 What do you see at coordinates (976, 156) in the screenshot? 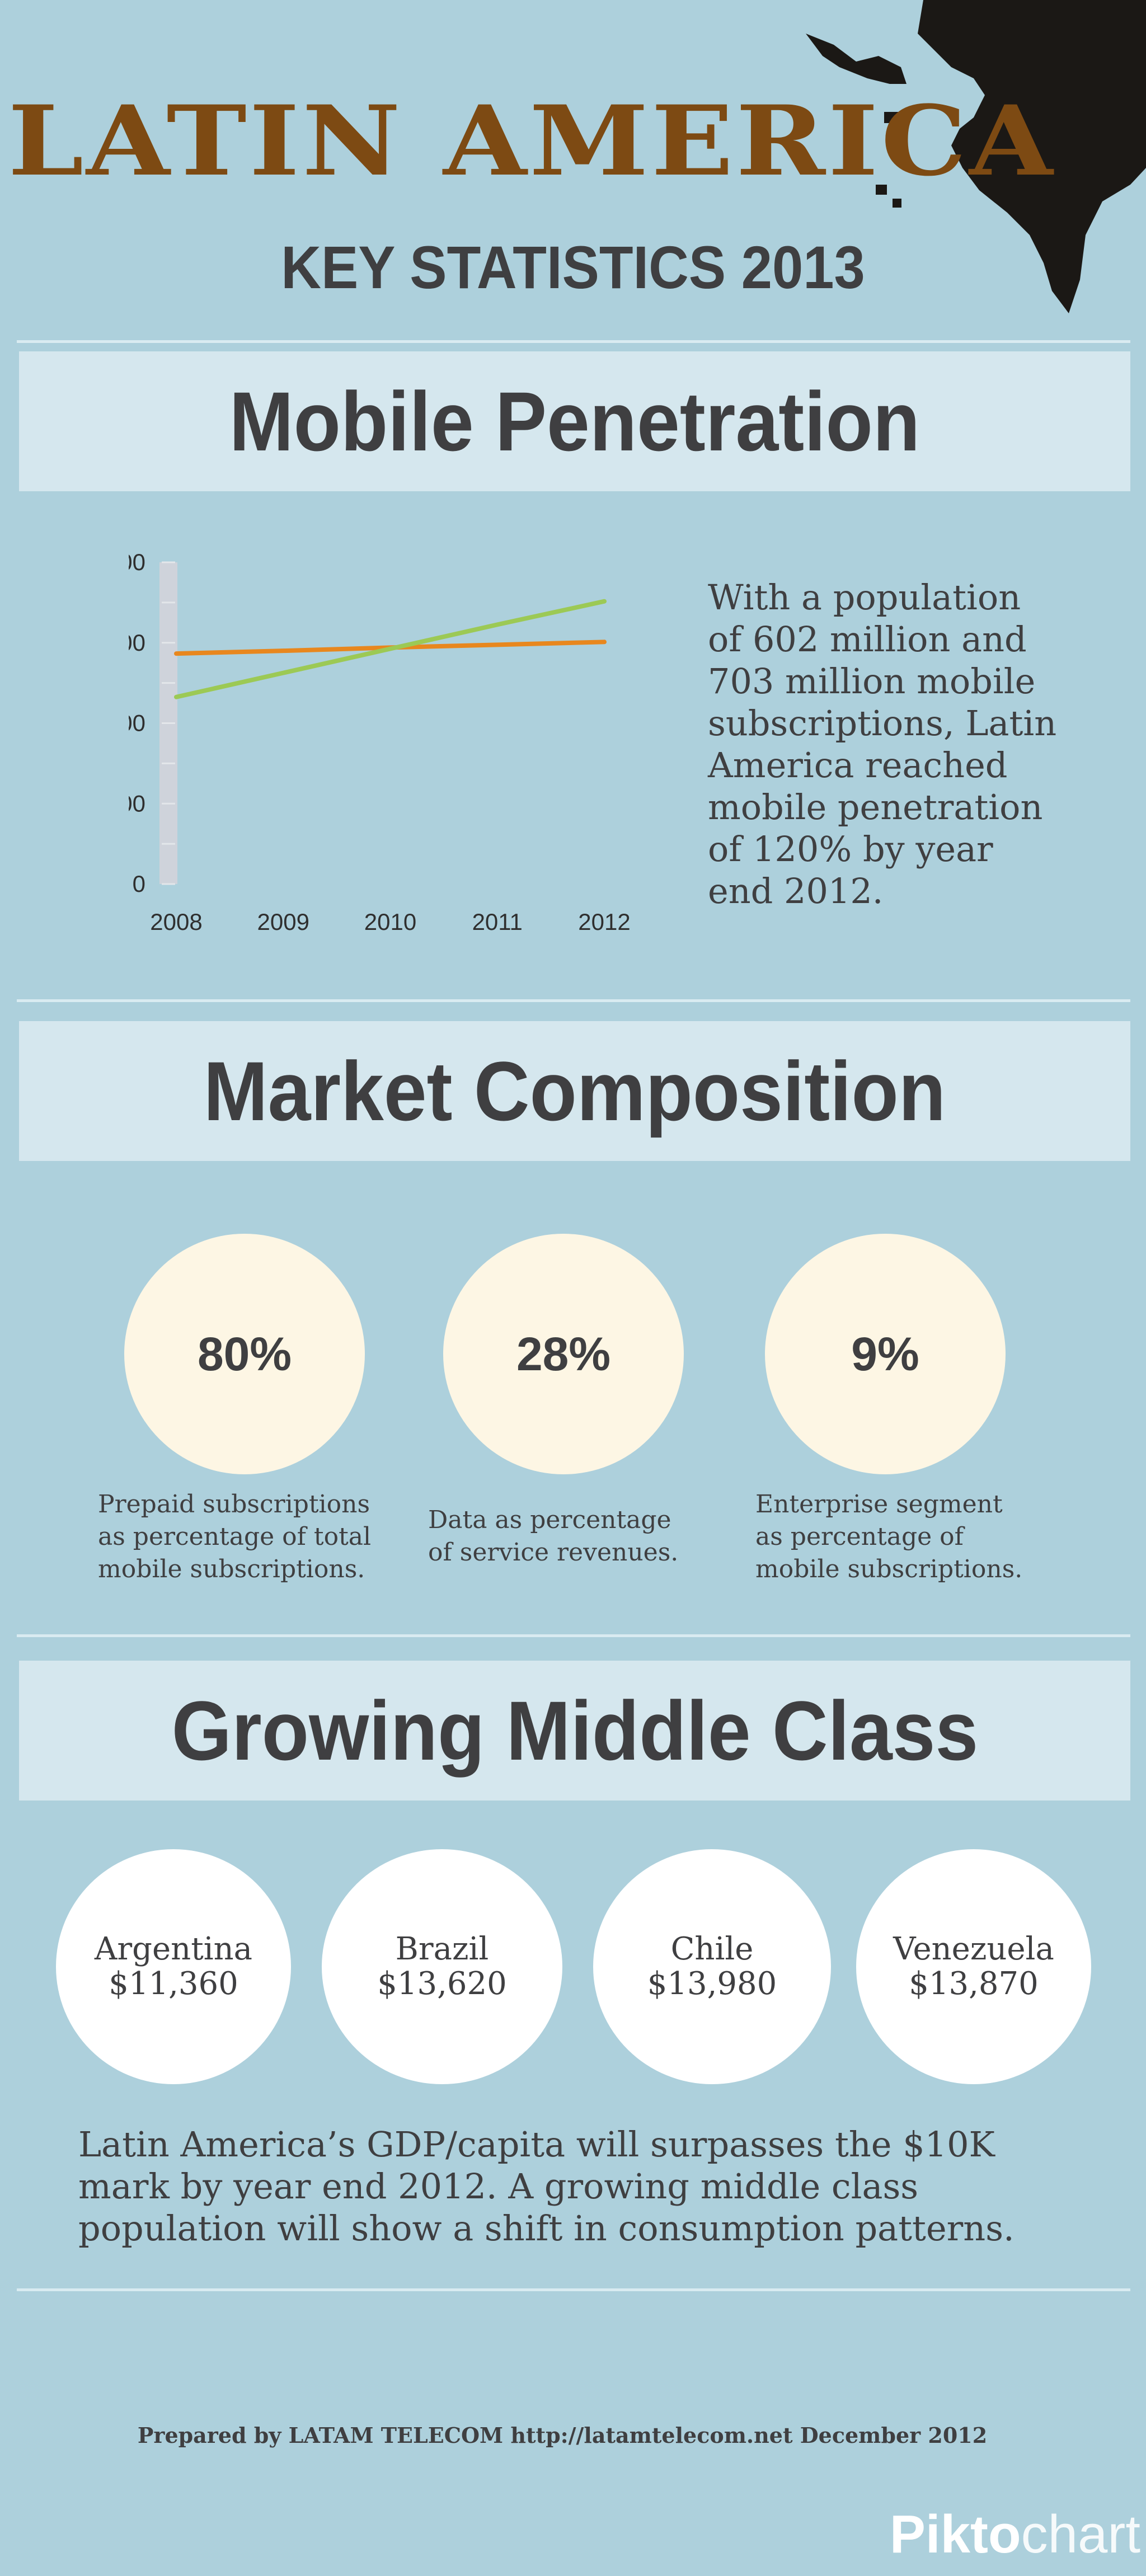
I see `latin-america-map-icon` at bounding box center [976, 156].